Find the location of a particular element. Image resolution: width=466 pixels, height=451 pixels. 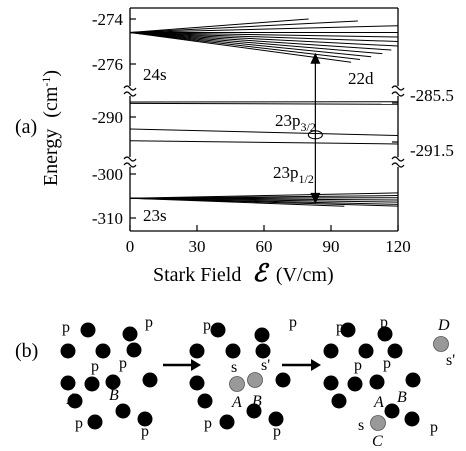

break-left-2a is located at coordinates (130, 159).